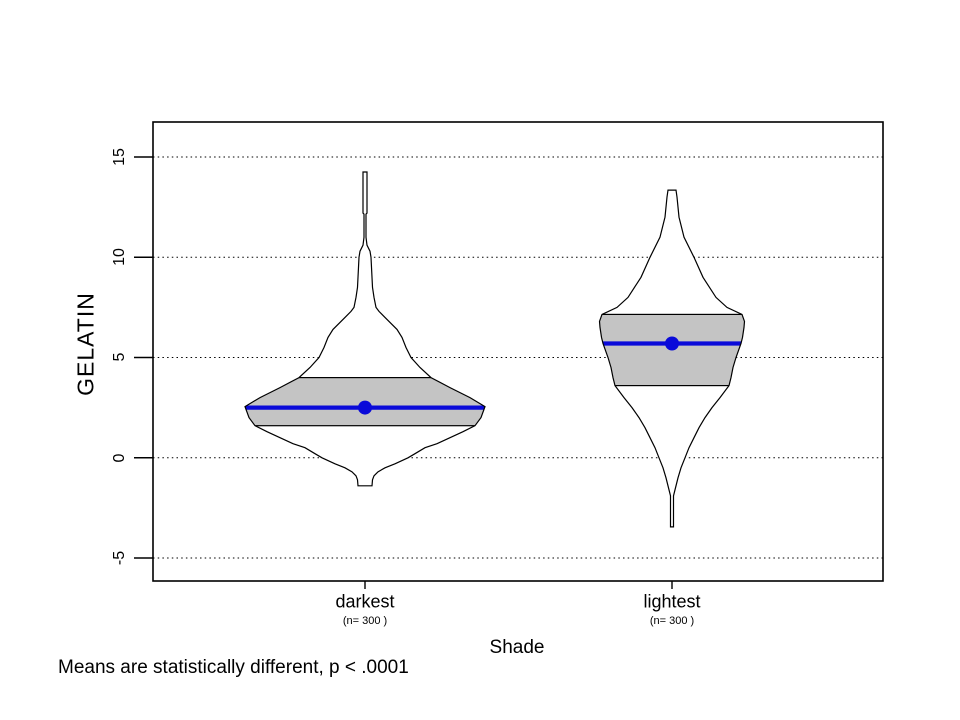 The image size is (960, 720). Describe the element at coordinates (672, 343) in the screenshot. I see `mean-dot-lightest` at that location.